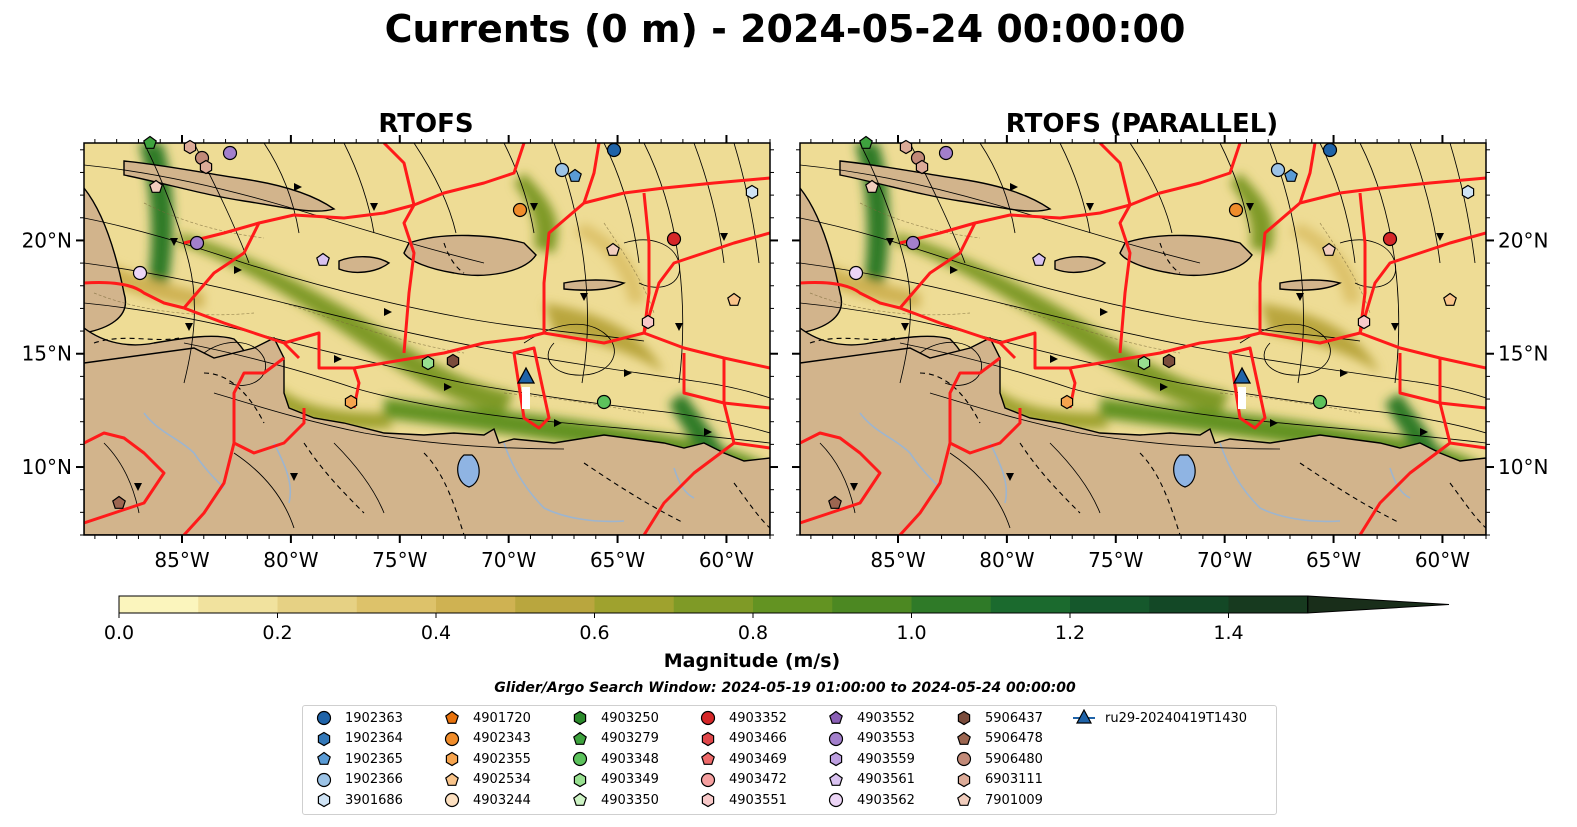 Image resolution: width=1577 pixels, height=827 pixels. What do you see at coordinates (911, 633) in the screenshot?
I see `colorbar-tick-label: 1.0` at bounding box center [911, 633].